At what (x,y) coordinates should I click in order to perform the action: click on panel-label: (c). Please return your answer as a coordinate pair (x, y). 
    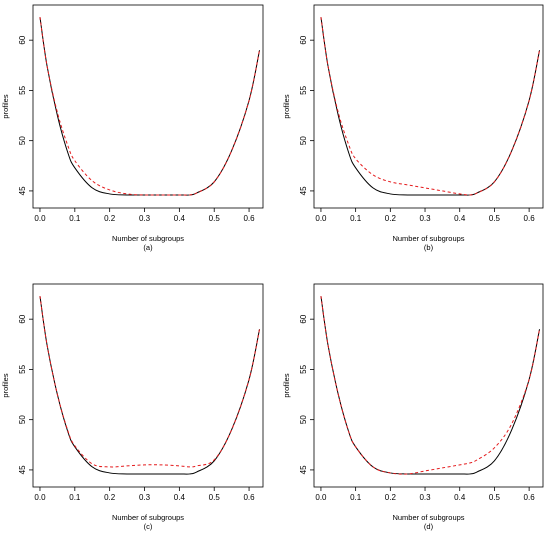
    Looking at the image, I should click on (148, 526).